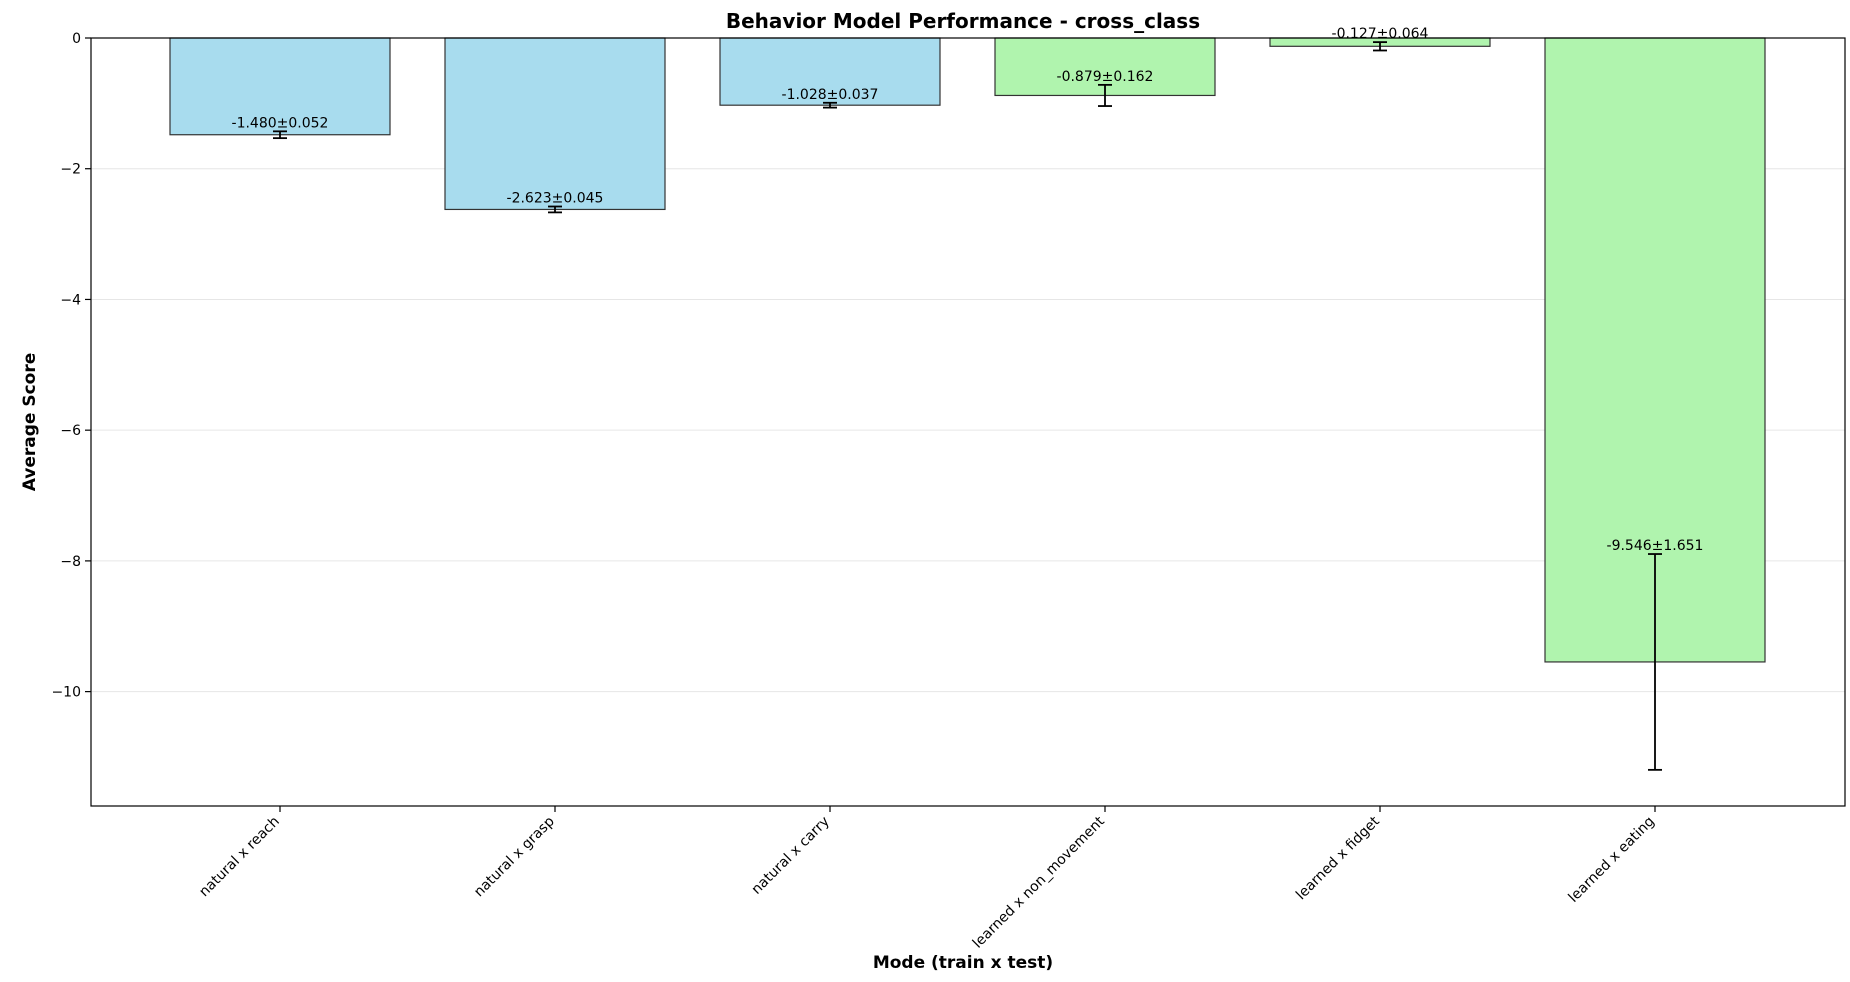 Image resolution: width=1850 pixels, height=982 pixels. Describe the element at coordinates (1338, 858) in the screenshot. I see `x-tick-label: learned x fidget` at that location.